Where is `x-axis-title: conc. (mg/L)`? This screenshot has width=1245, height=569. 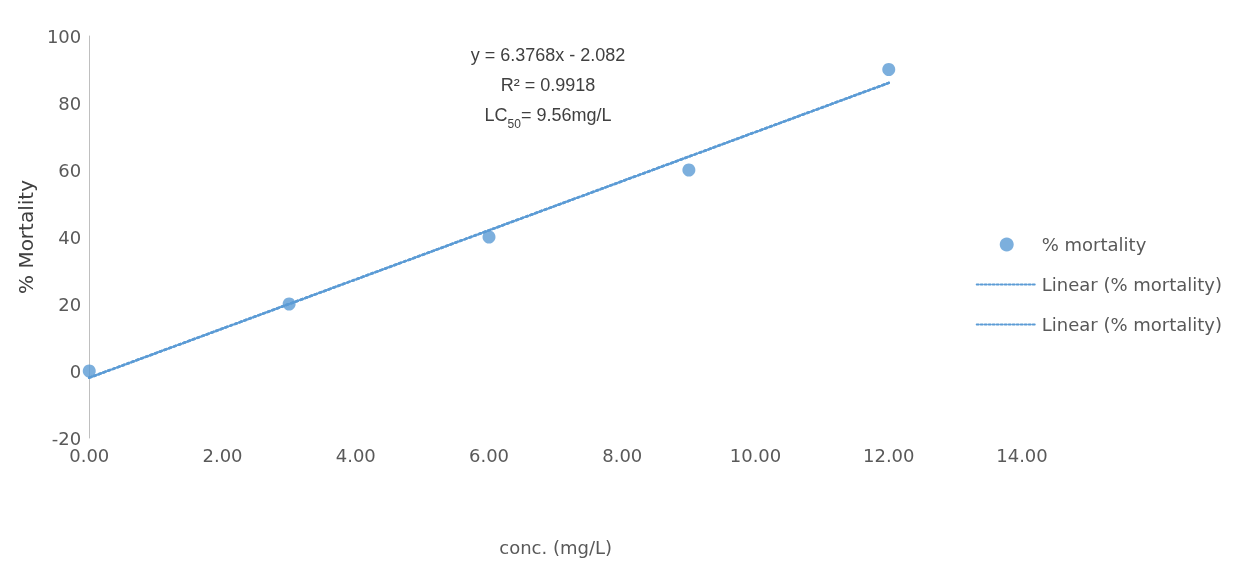
x-axis-title: conc. (mg/L) is located at coordinates (556, 547).